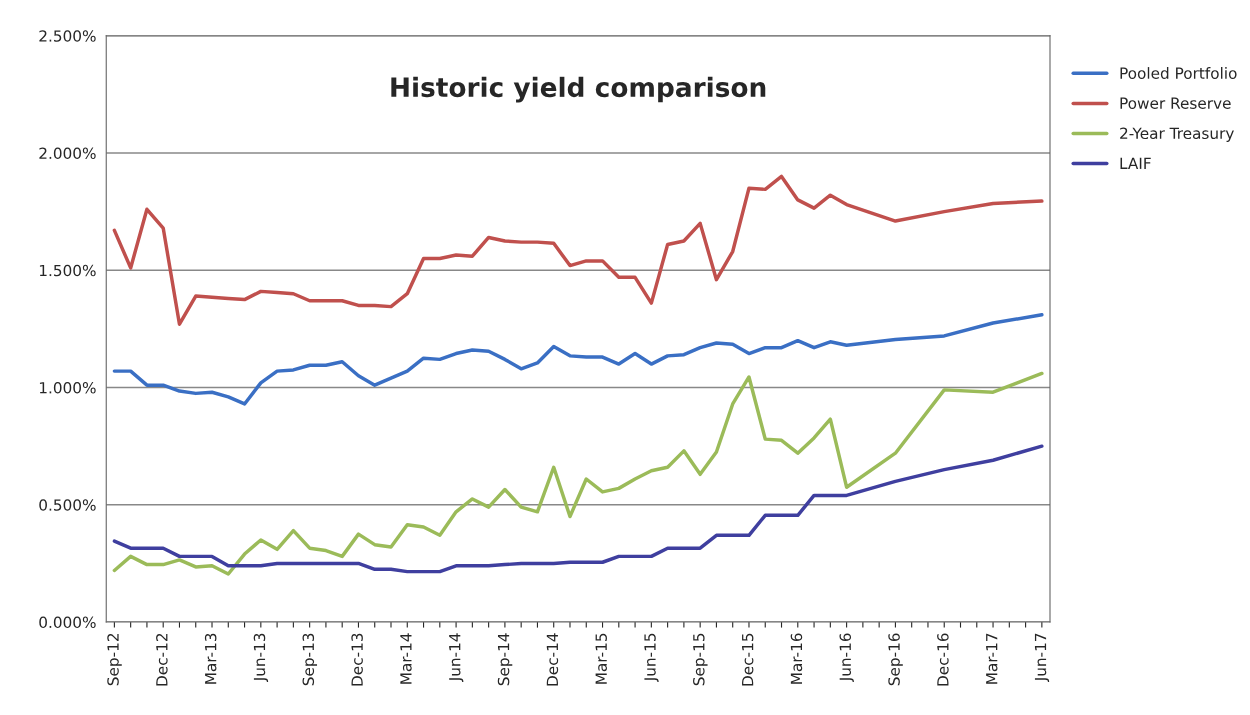 The image size is (1250, 715). I want to click on y-tick-label: 2.000%, so click(67, 153).